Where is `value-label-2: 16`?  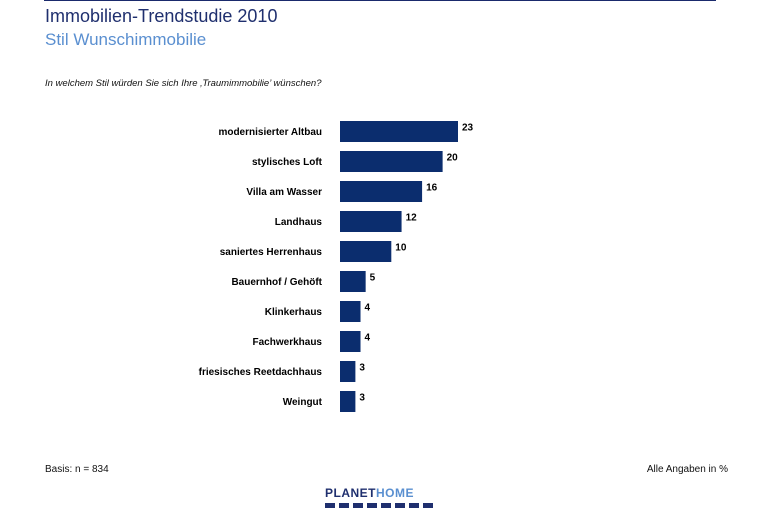 value-label-2: 16 is located at coordinates (432, 188).